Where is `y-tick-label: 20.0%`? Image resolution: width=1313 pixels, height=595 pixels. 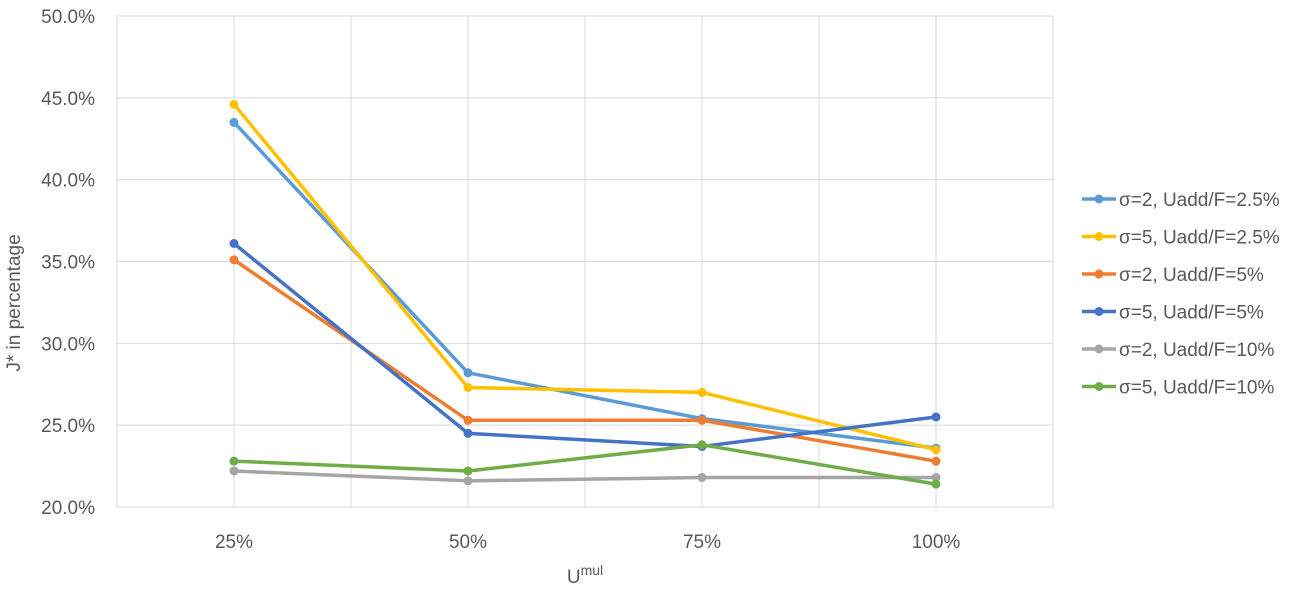 y-tick-label: 20.0% is located at coordinates (68, 508).